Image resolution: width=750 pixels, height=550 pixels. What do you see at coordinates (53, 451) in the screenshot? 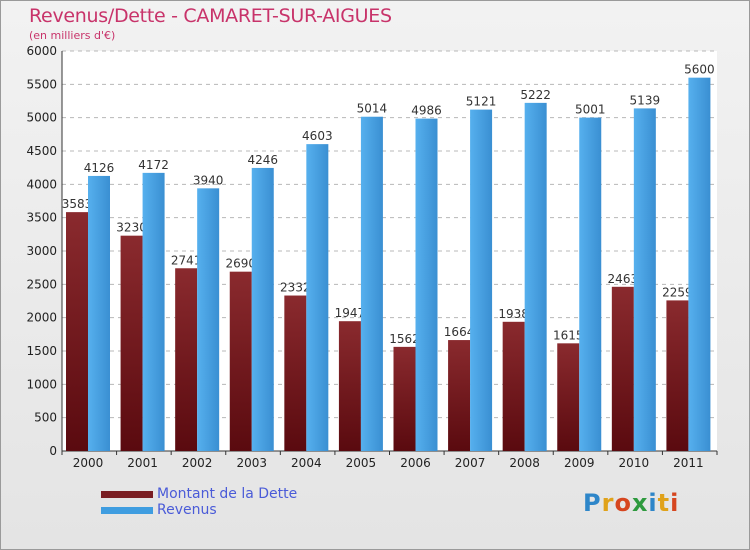
I see `y-tick-label: 0` at bounding box center [53, 451].